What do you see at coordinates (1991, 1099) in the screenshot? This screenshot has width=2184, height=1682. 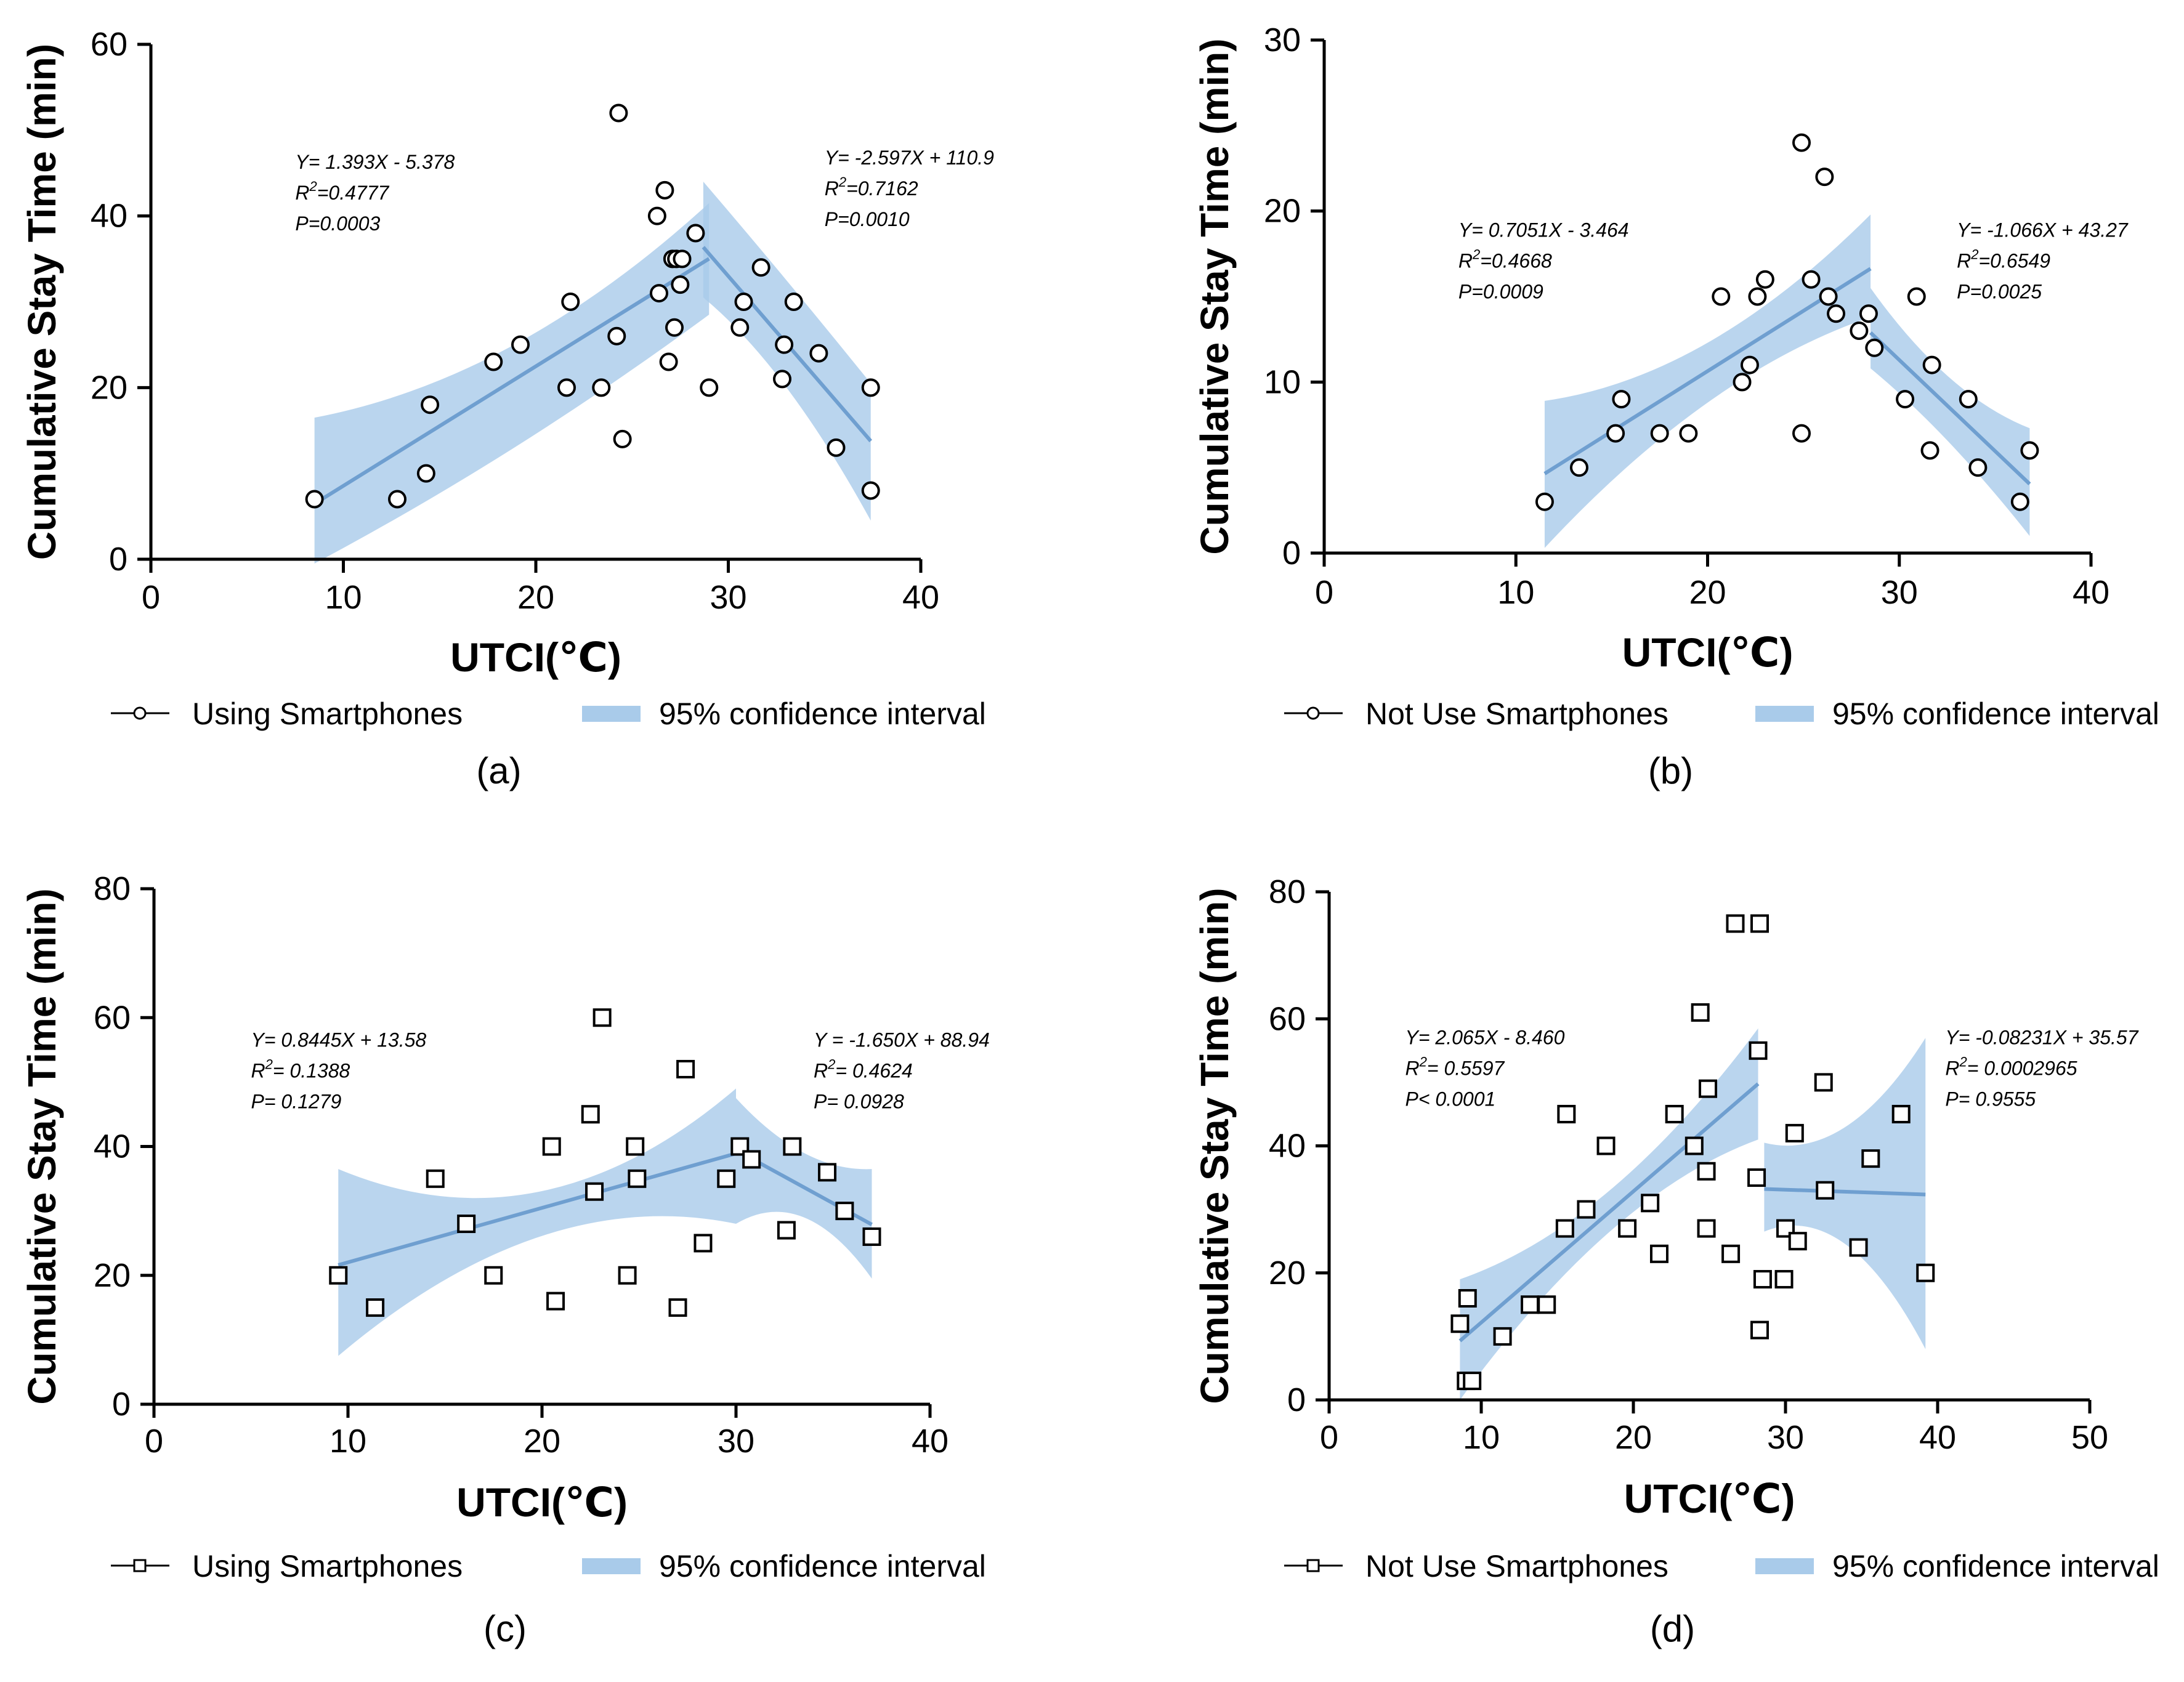 I see `p-value-text-2: P= 0.9555` at bounding box center [1991, 1099].